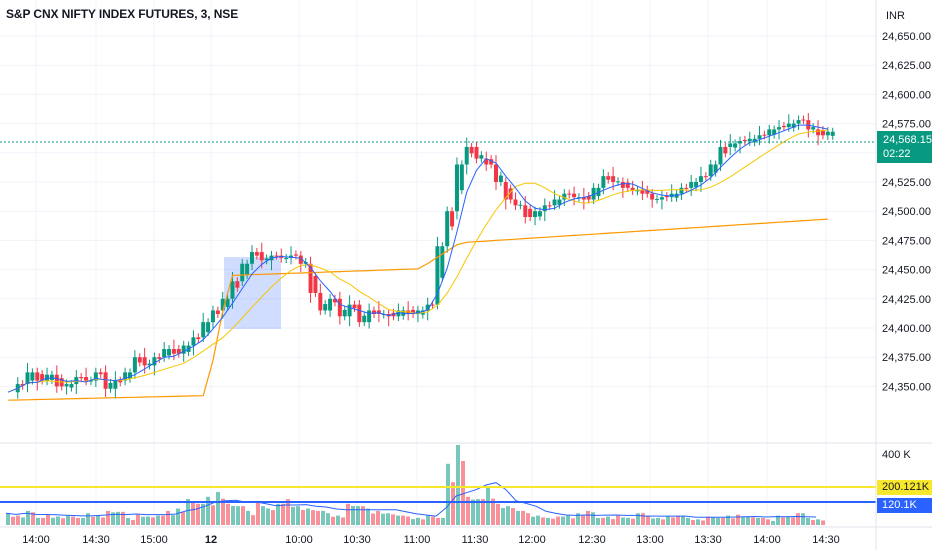 This screenshot has width=932, height=550. What do you see at coordinates (415, 485) in the screenshot?
I see `volume-bars` at bounding box center [415, 485].